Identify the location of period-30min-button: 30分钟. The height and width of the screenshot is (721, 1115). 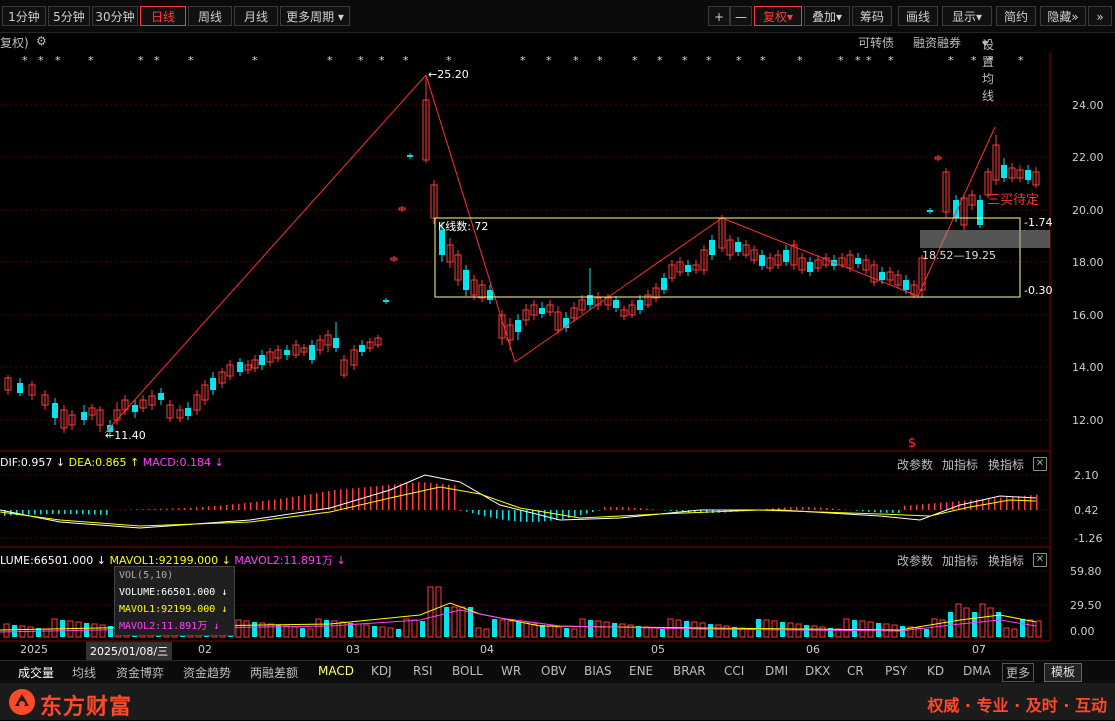
(115, 16).